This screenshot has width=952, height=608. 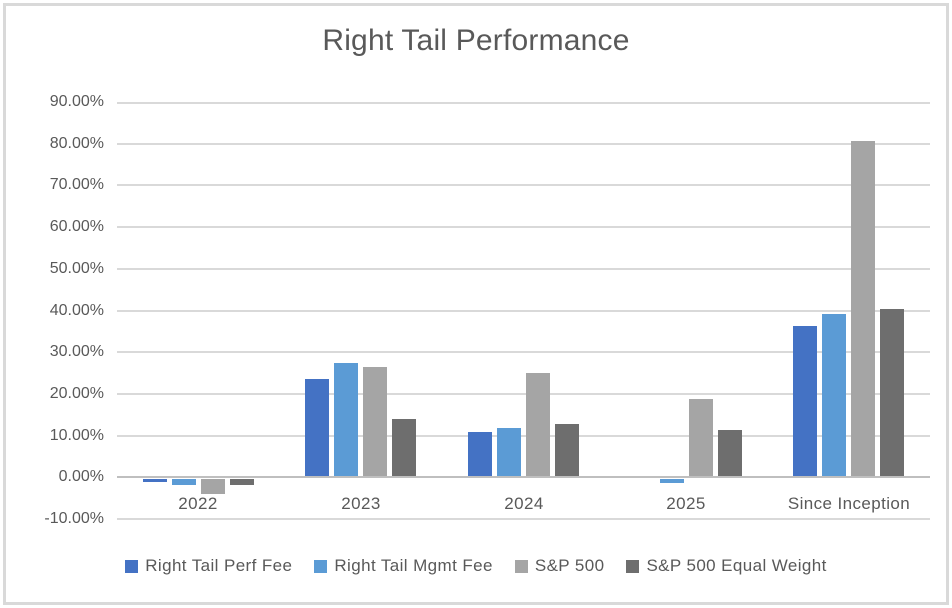 What do you see at coordinates (213, 486) in the screenshot?
I see `bar-s-p-500-2022` at bounding box center [213, 486].